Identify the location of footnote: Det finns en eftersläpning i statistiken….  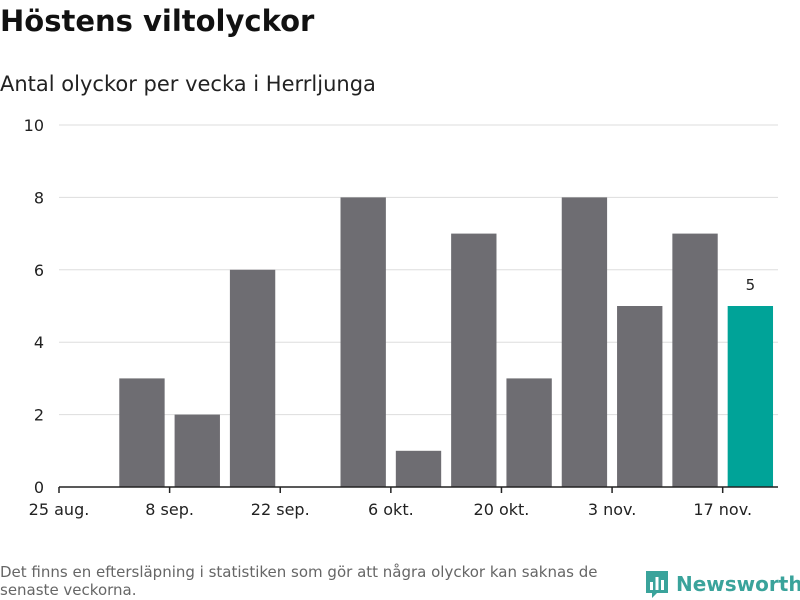
(299, 581).